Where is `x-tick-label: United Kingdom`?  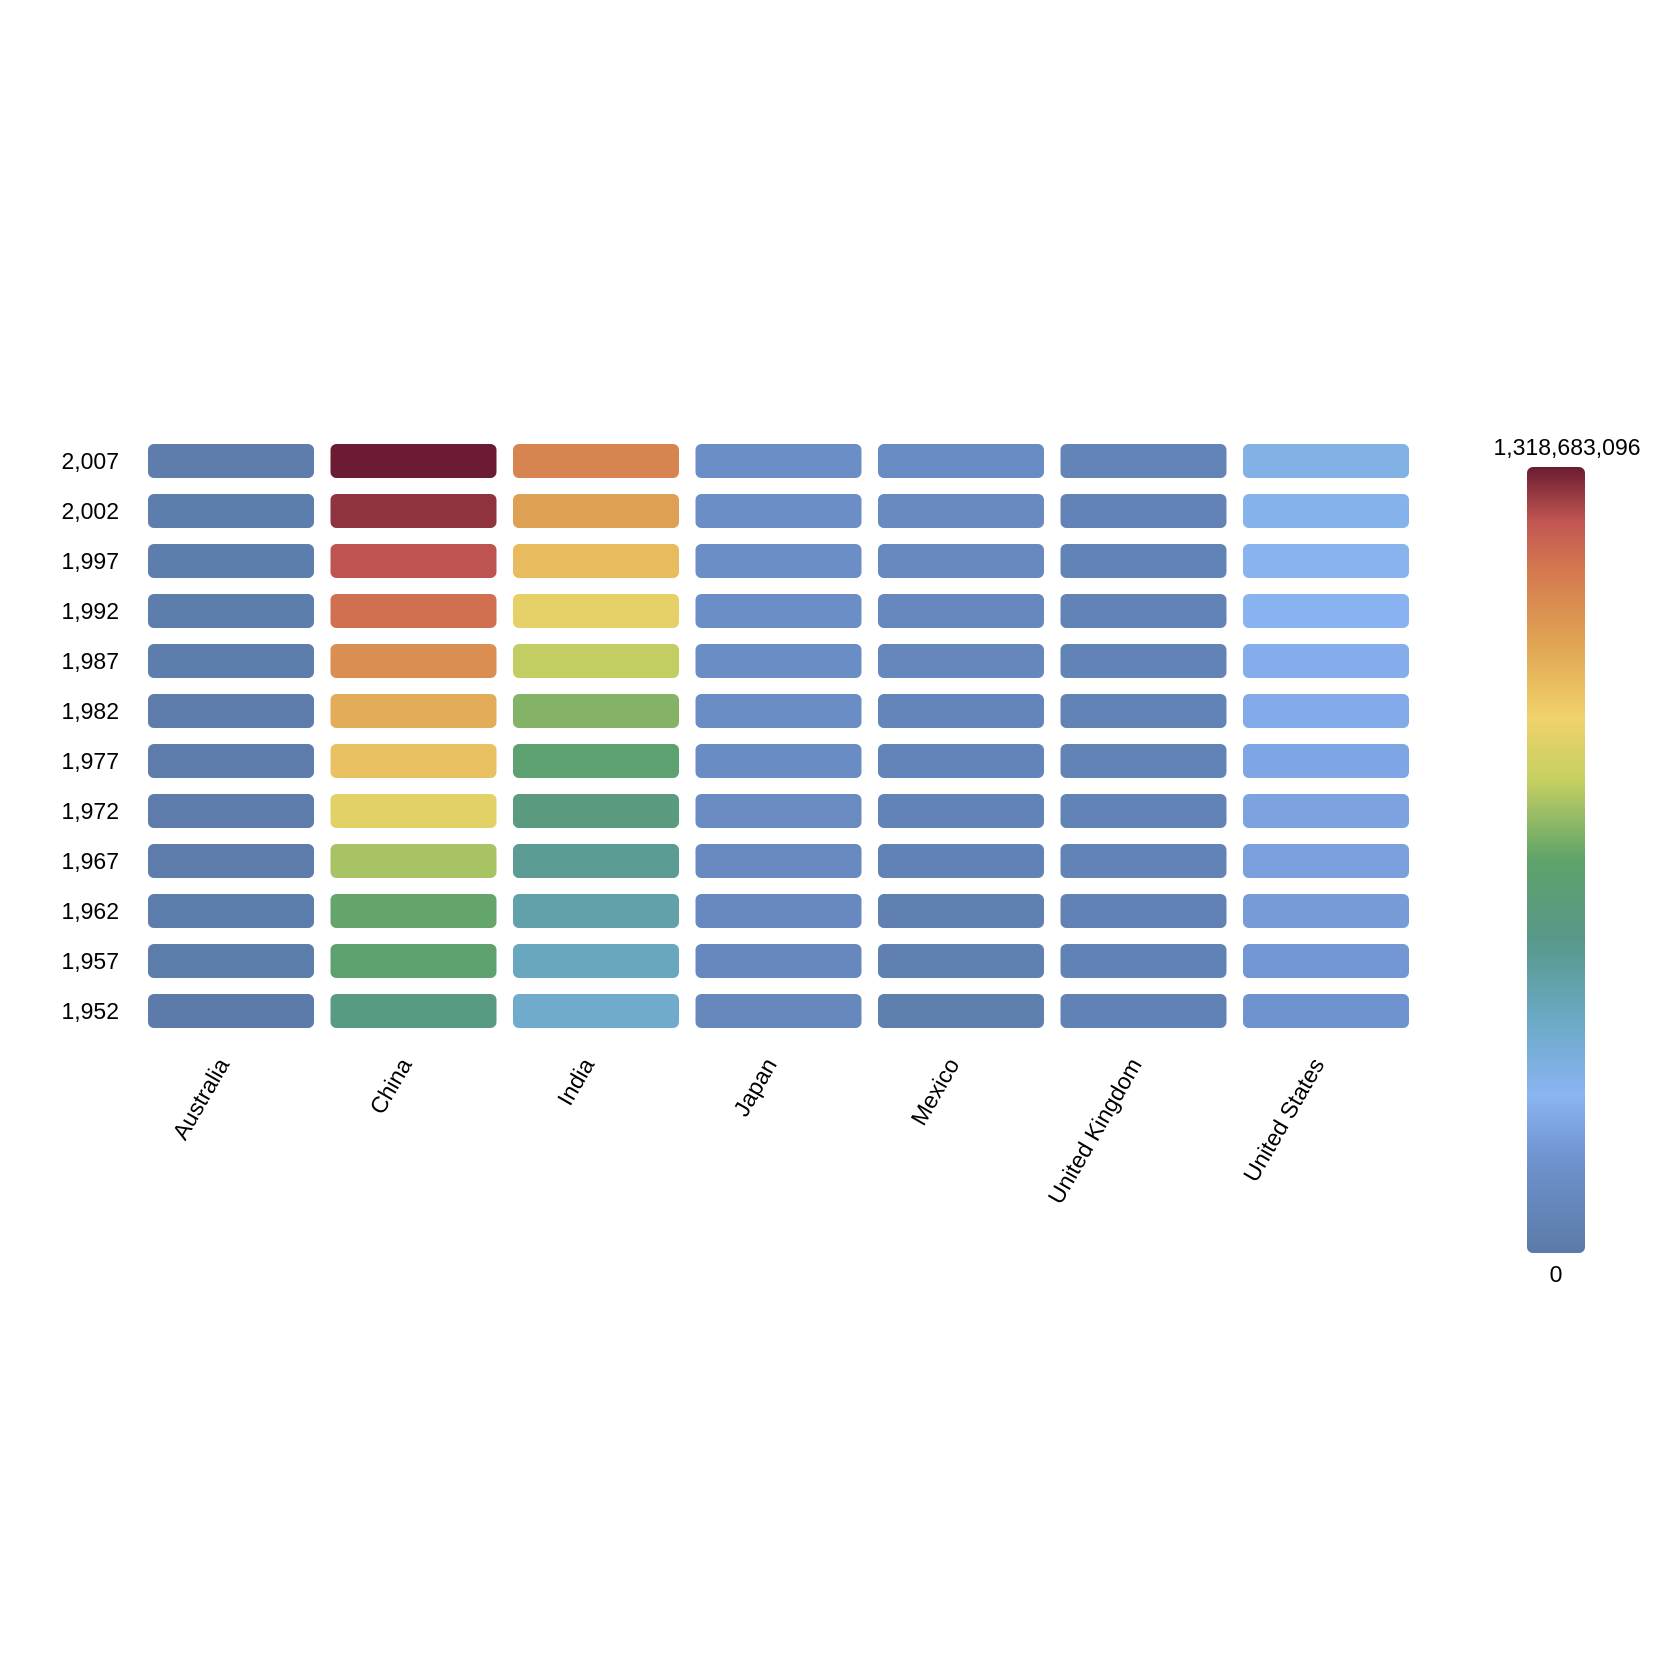 x-tick-label: United Kingdom is located at coordinates (1094, 1131).